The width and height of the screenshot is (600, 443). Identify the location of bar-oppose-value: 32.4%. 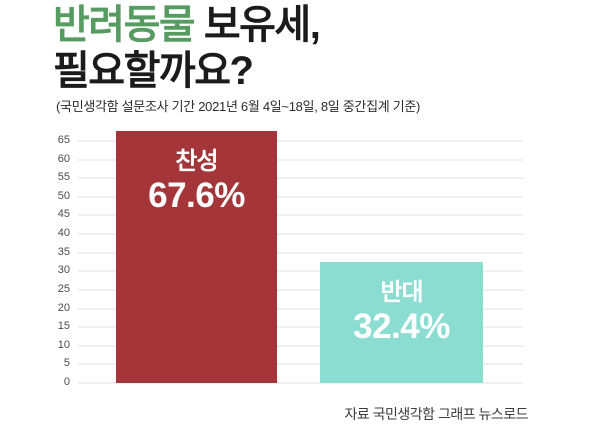
(401, 327).